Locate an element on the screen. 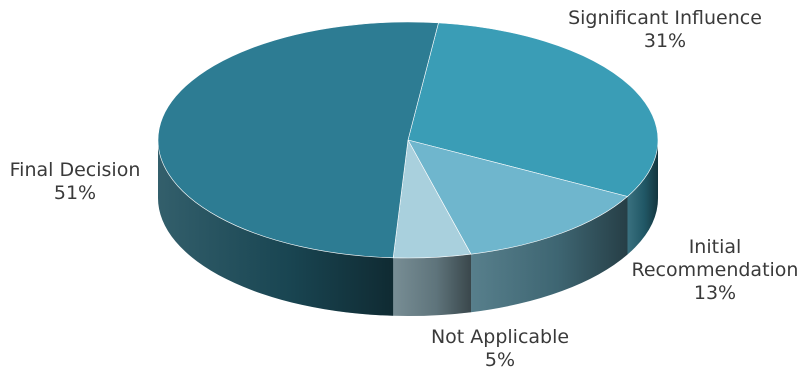  slice-label-name: Final Decision is located at coordinates (75, 170).